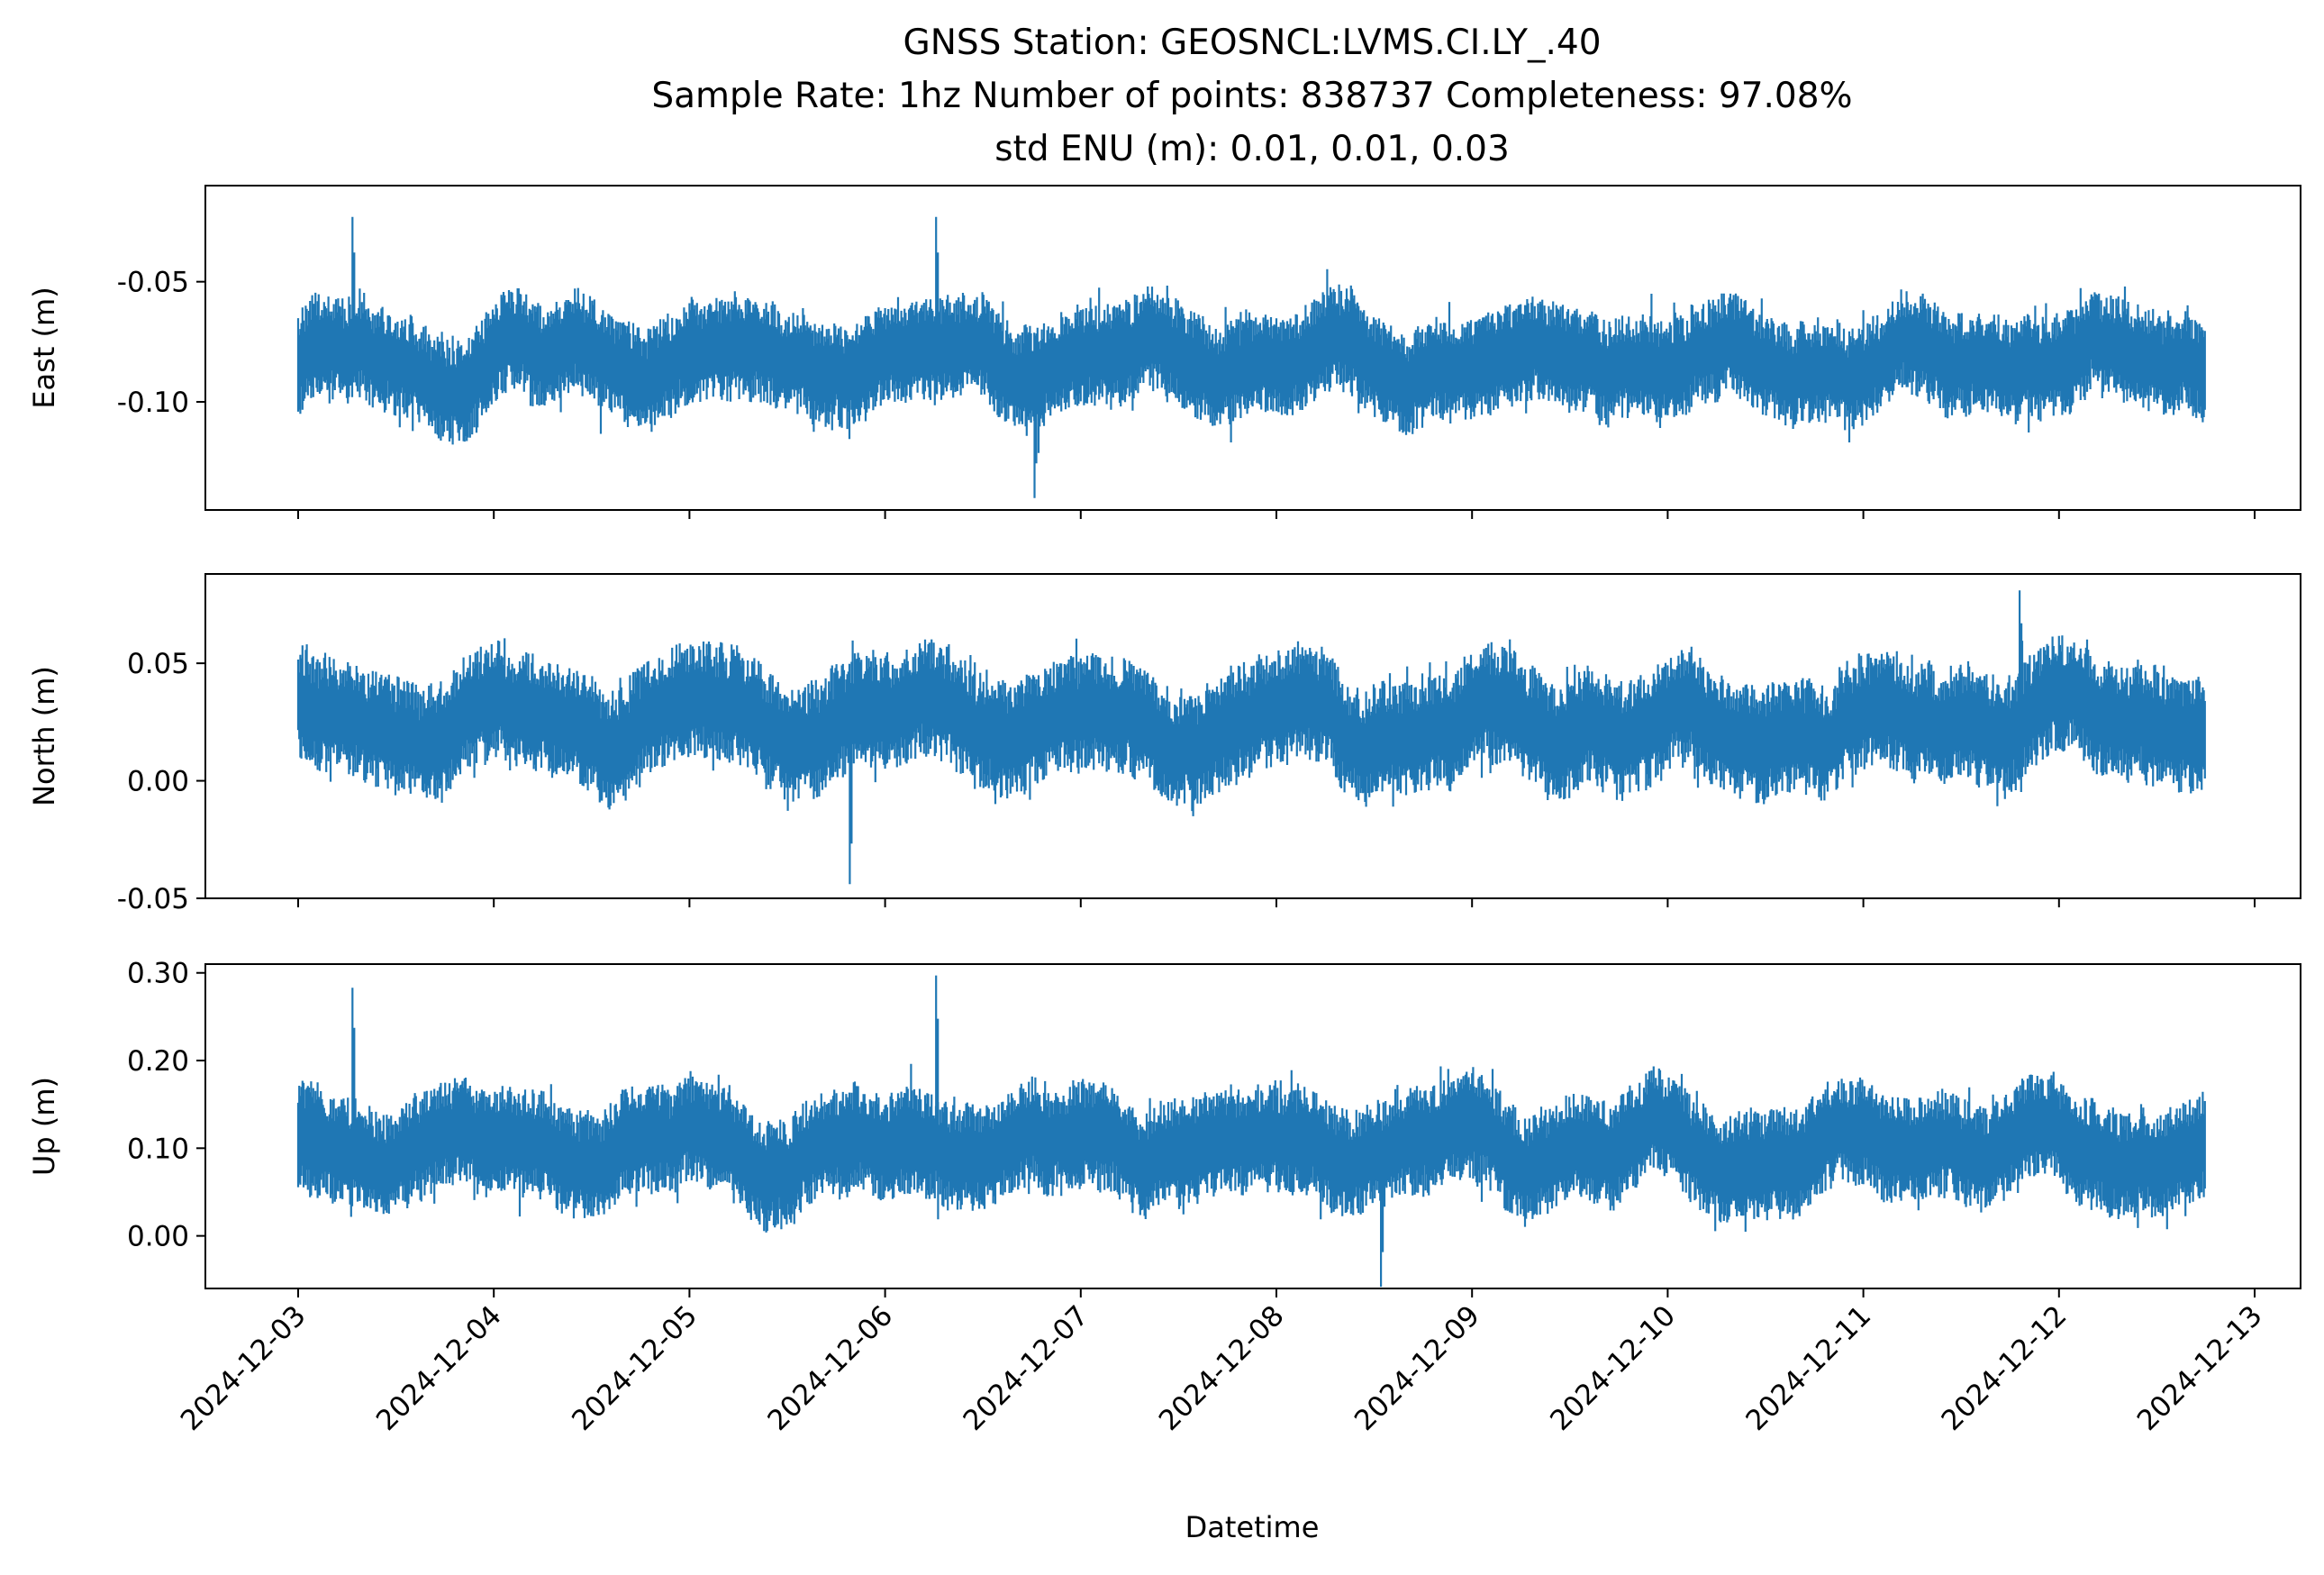  I want to click on north-ytick-label: -0.05, so click(153, 899).